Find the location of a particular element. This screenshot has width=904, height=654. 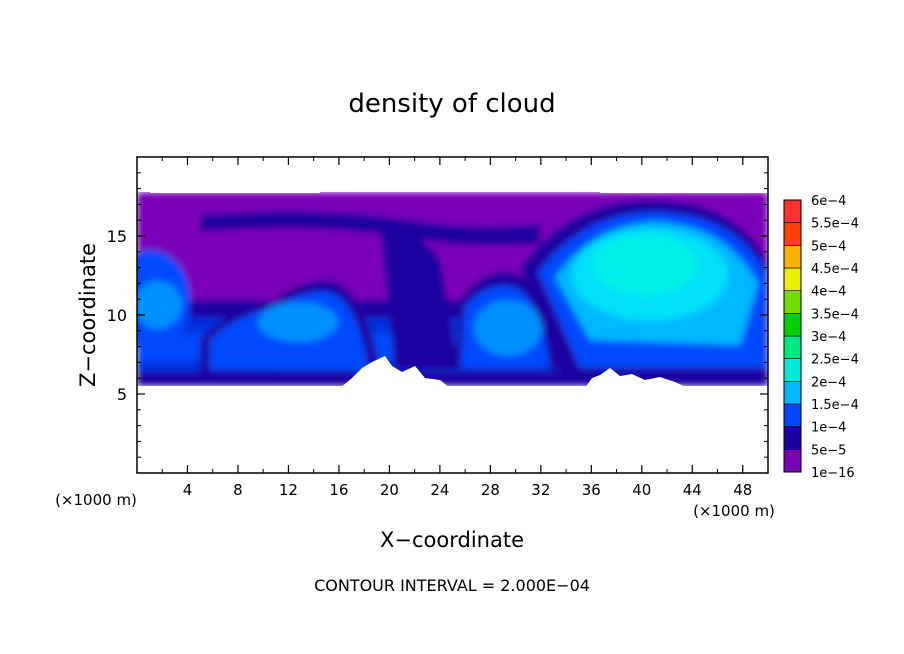

x-tick-label: 44 is located at coordinates (692, 490).